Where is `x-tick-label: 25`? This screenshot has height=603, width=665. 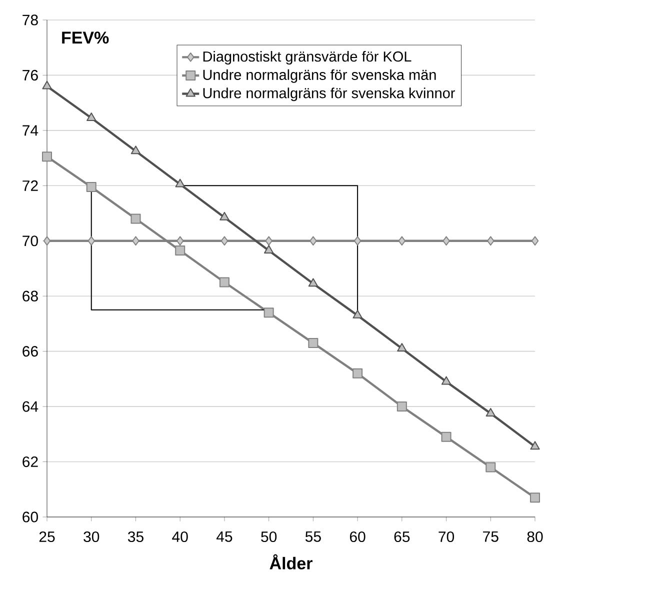
x-tick-label: 25 is located at coordinates (47, 536).